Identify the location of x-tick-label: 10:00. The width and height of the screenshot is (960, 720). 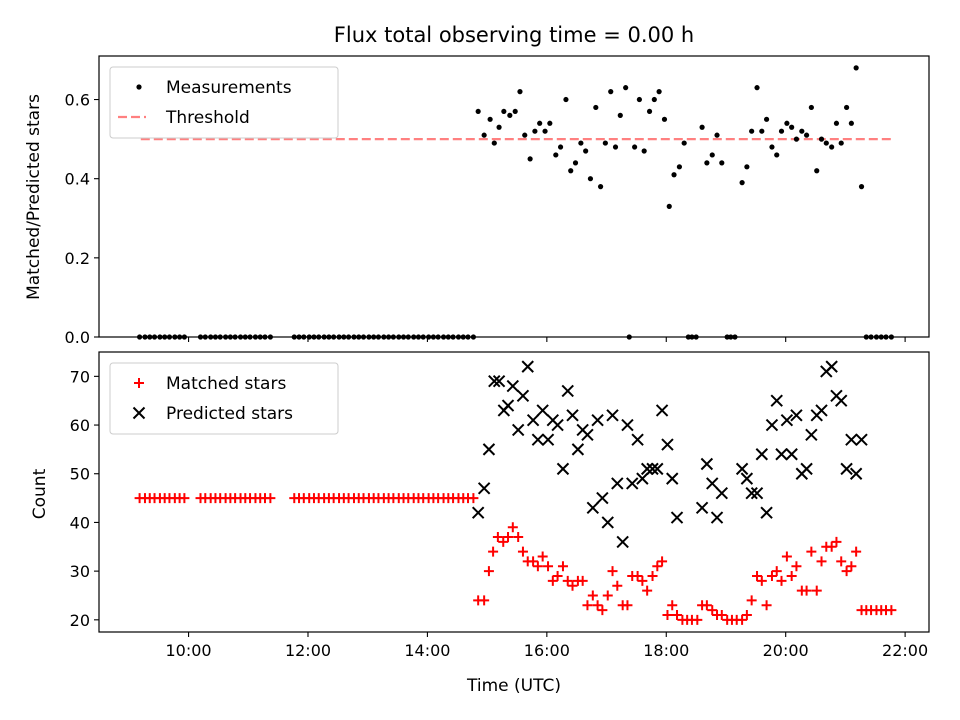
(189, 650).